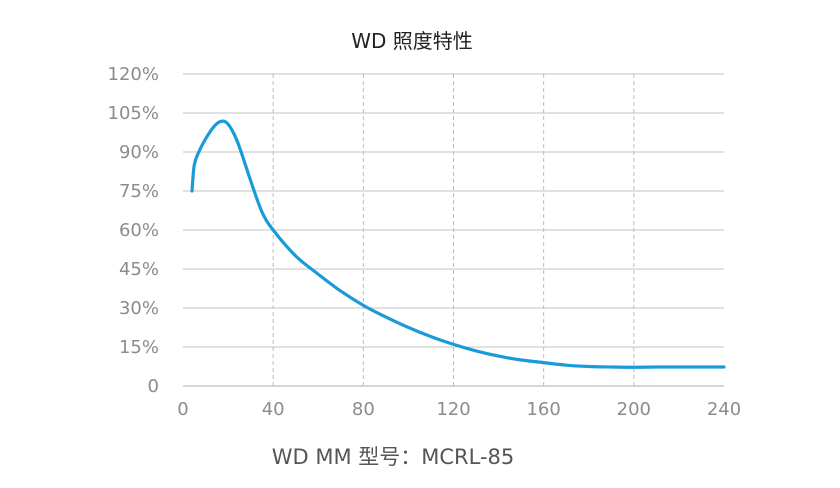 The image size is (840, 488). What do you see at coordinates (412, 41) in the screenshot?
I see `chart-title: WD 照度特性` at bounding box center [412, 41].